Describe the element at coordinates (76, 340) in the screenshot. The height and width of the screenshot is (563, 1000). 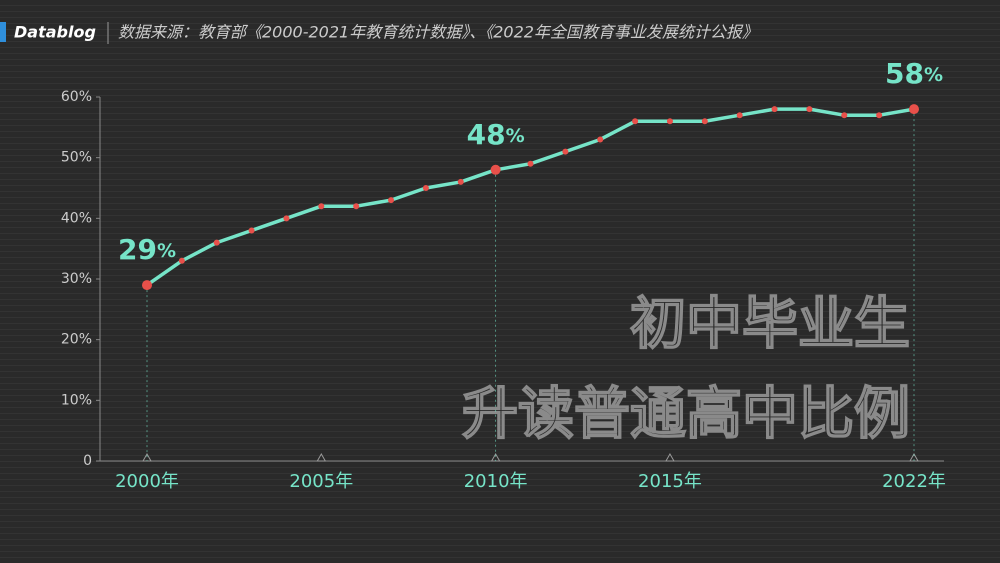
I see `y-tick-label: 20%` at that location.